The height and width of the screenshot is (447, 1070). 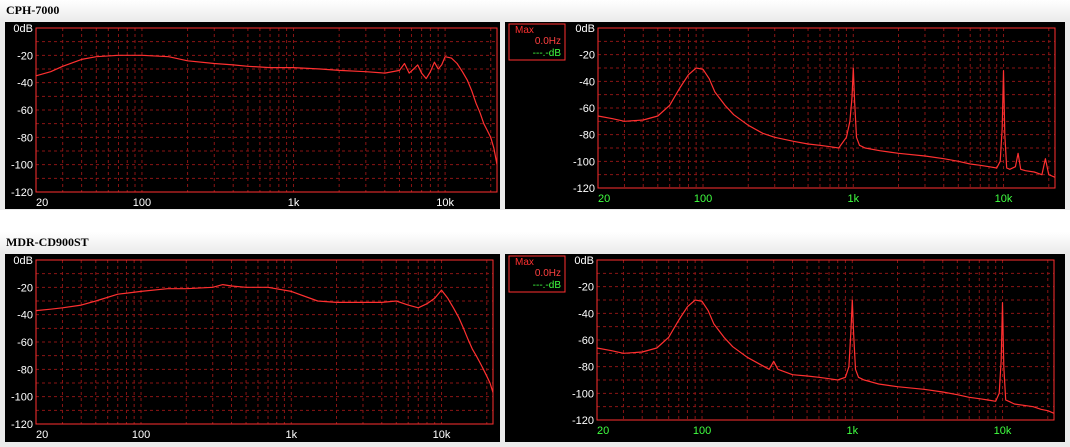 What do you see at coordinates (33, 10) in the screenshot?
I see `section-title: CPH-7000` at bounding box center [33, 10].